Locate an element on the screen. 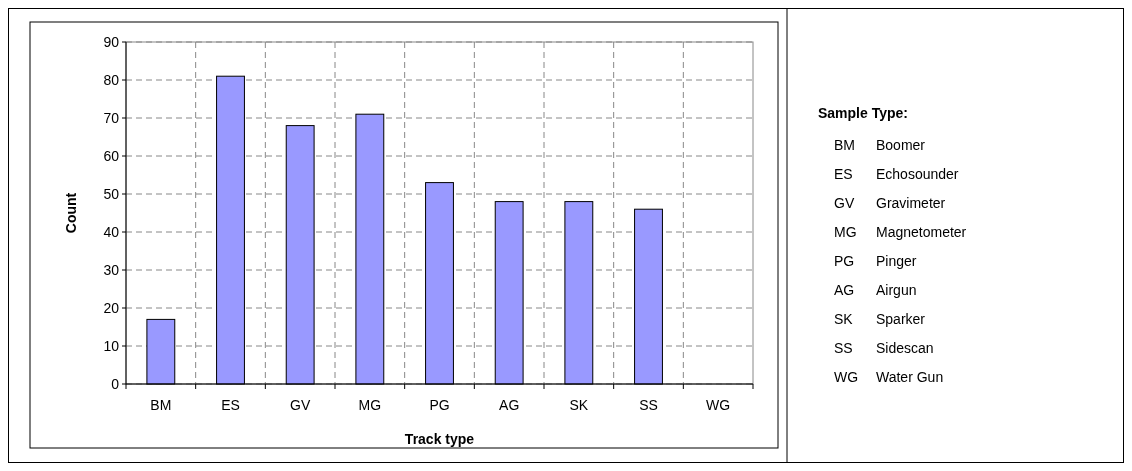 Image resolution: width=1132 pixels, height=471 pixels. text: Sidescan is located at coordinates (905, 348).